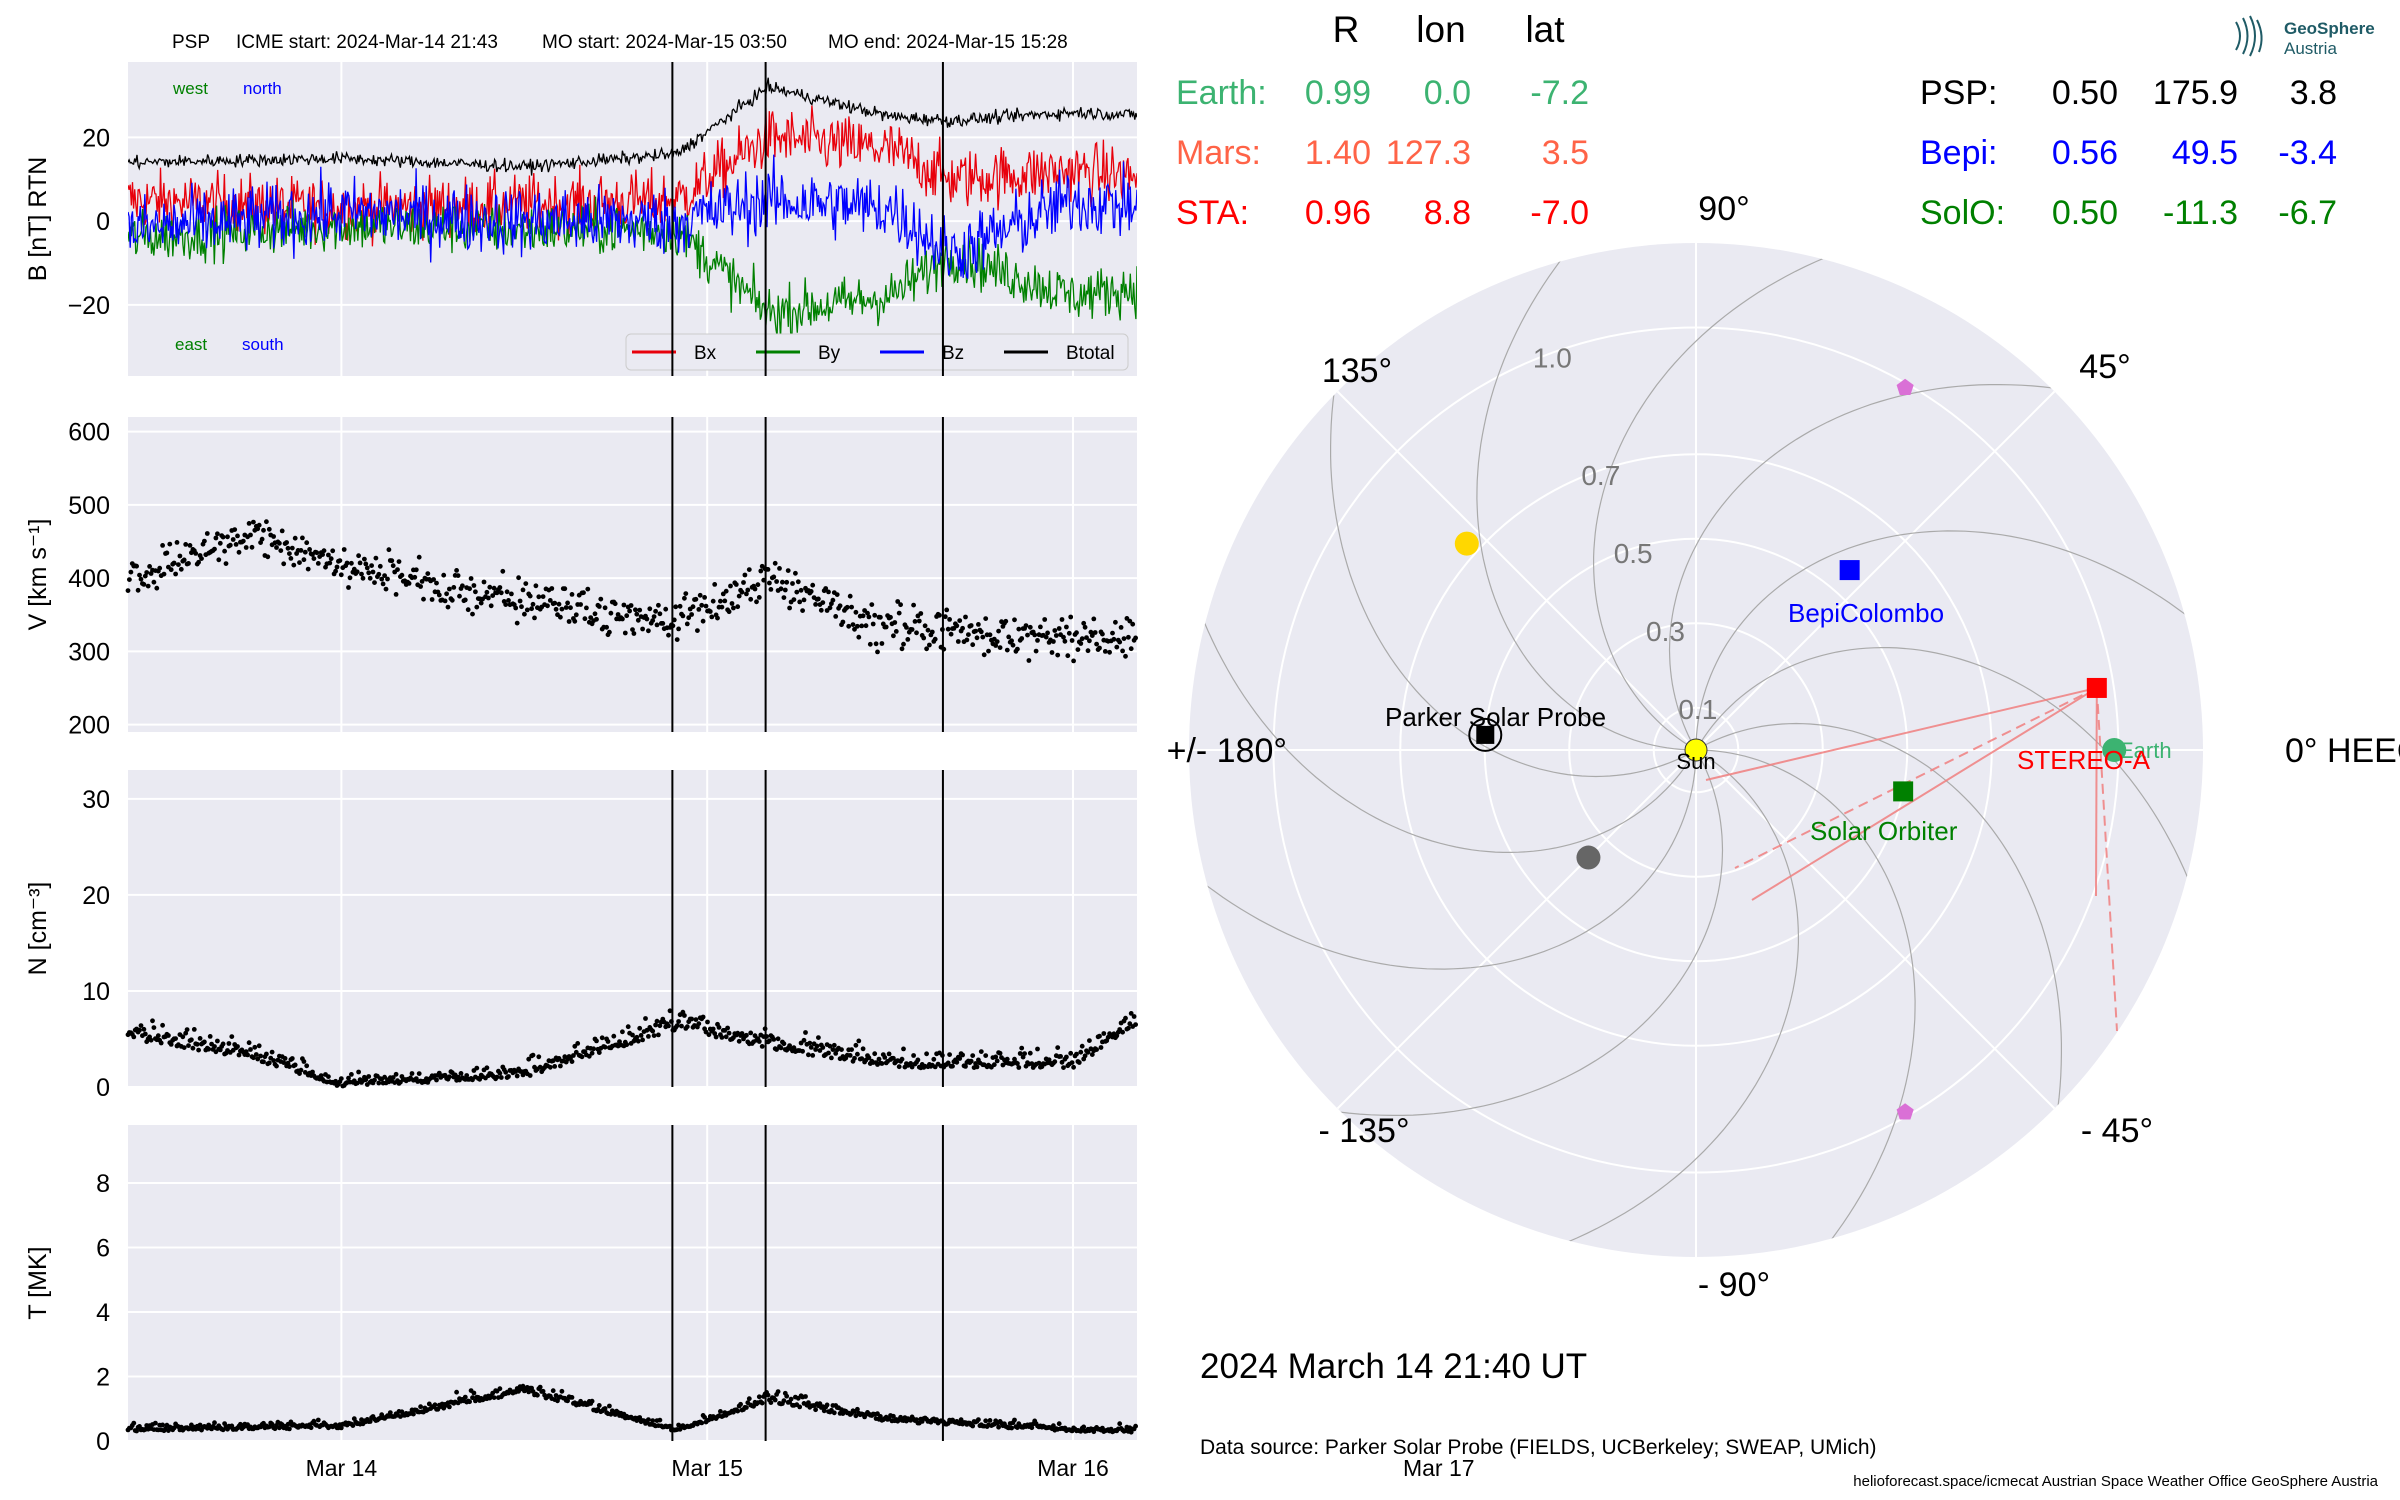  Describe the element at coordinates (2342, 751) in the screenshot. I see `angle-label: 0° HEEQ` at that location.